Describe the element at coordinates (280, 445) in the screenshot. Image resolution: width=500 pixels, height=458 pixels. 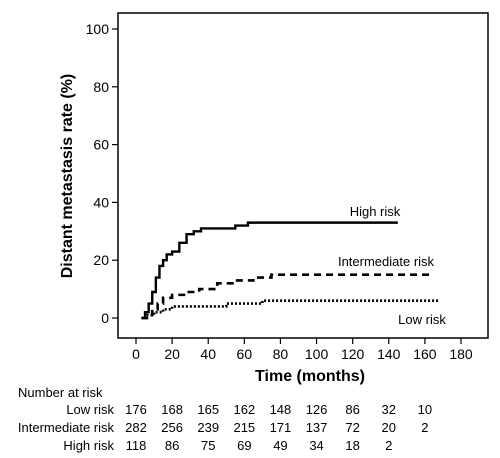
I see `risk-cell: 49` at that location.